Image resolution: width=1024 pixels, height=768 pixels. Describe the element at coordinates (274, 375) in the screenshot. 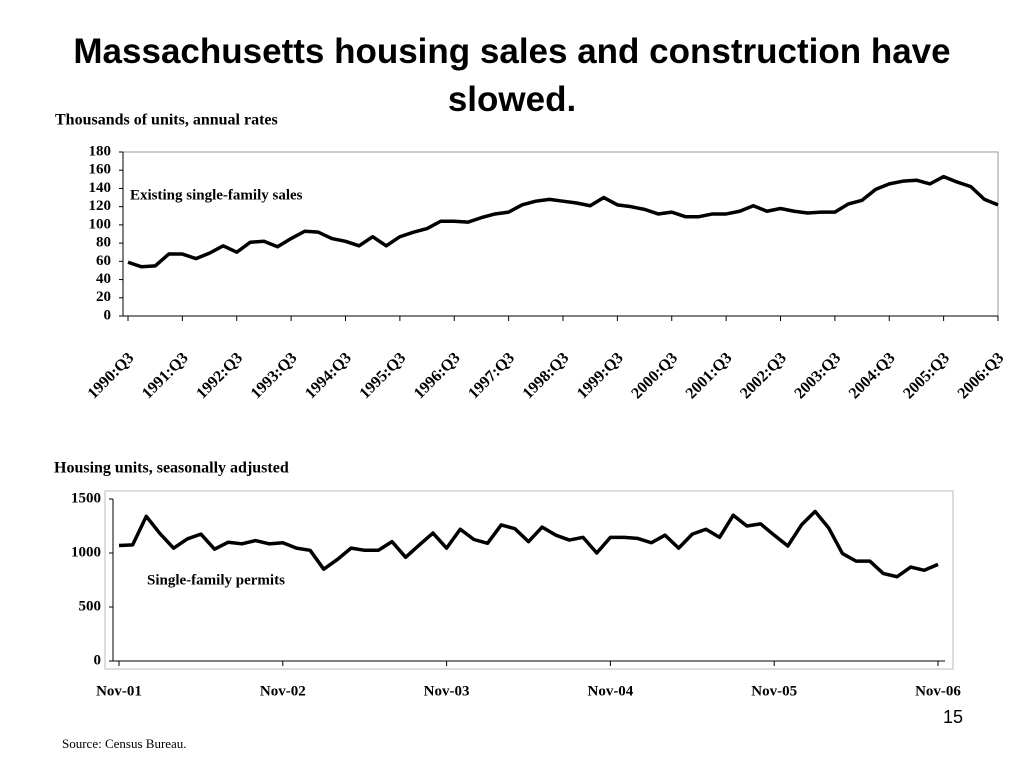

I see `x-tick-label: 1993:Q3` at that location.